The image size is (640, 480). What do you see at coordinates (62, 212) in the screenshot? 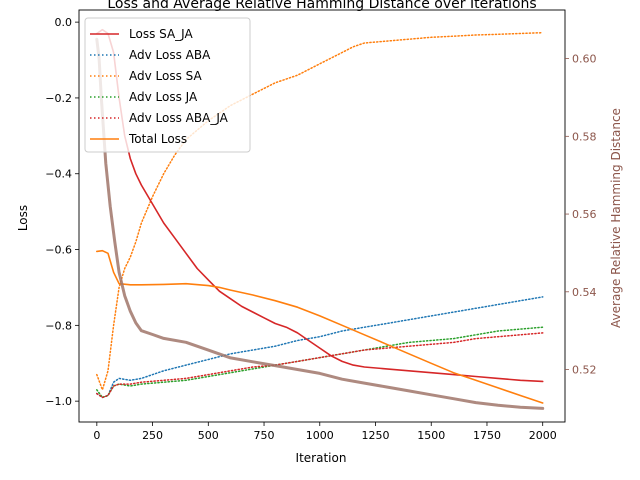
I see `y-axis-ticks: −1.0 −0.8 −0.6 −0.4 −0.2 0.0` at bounding box center [62, 212].